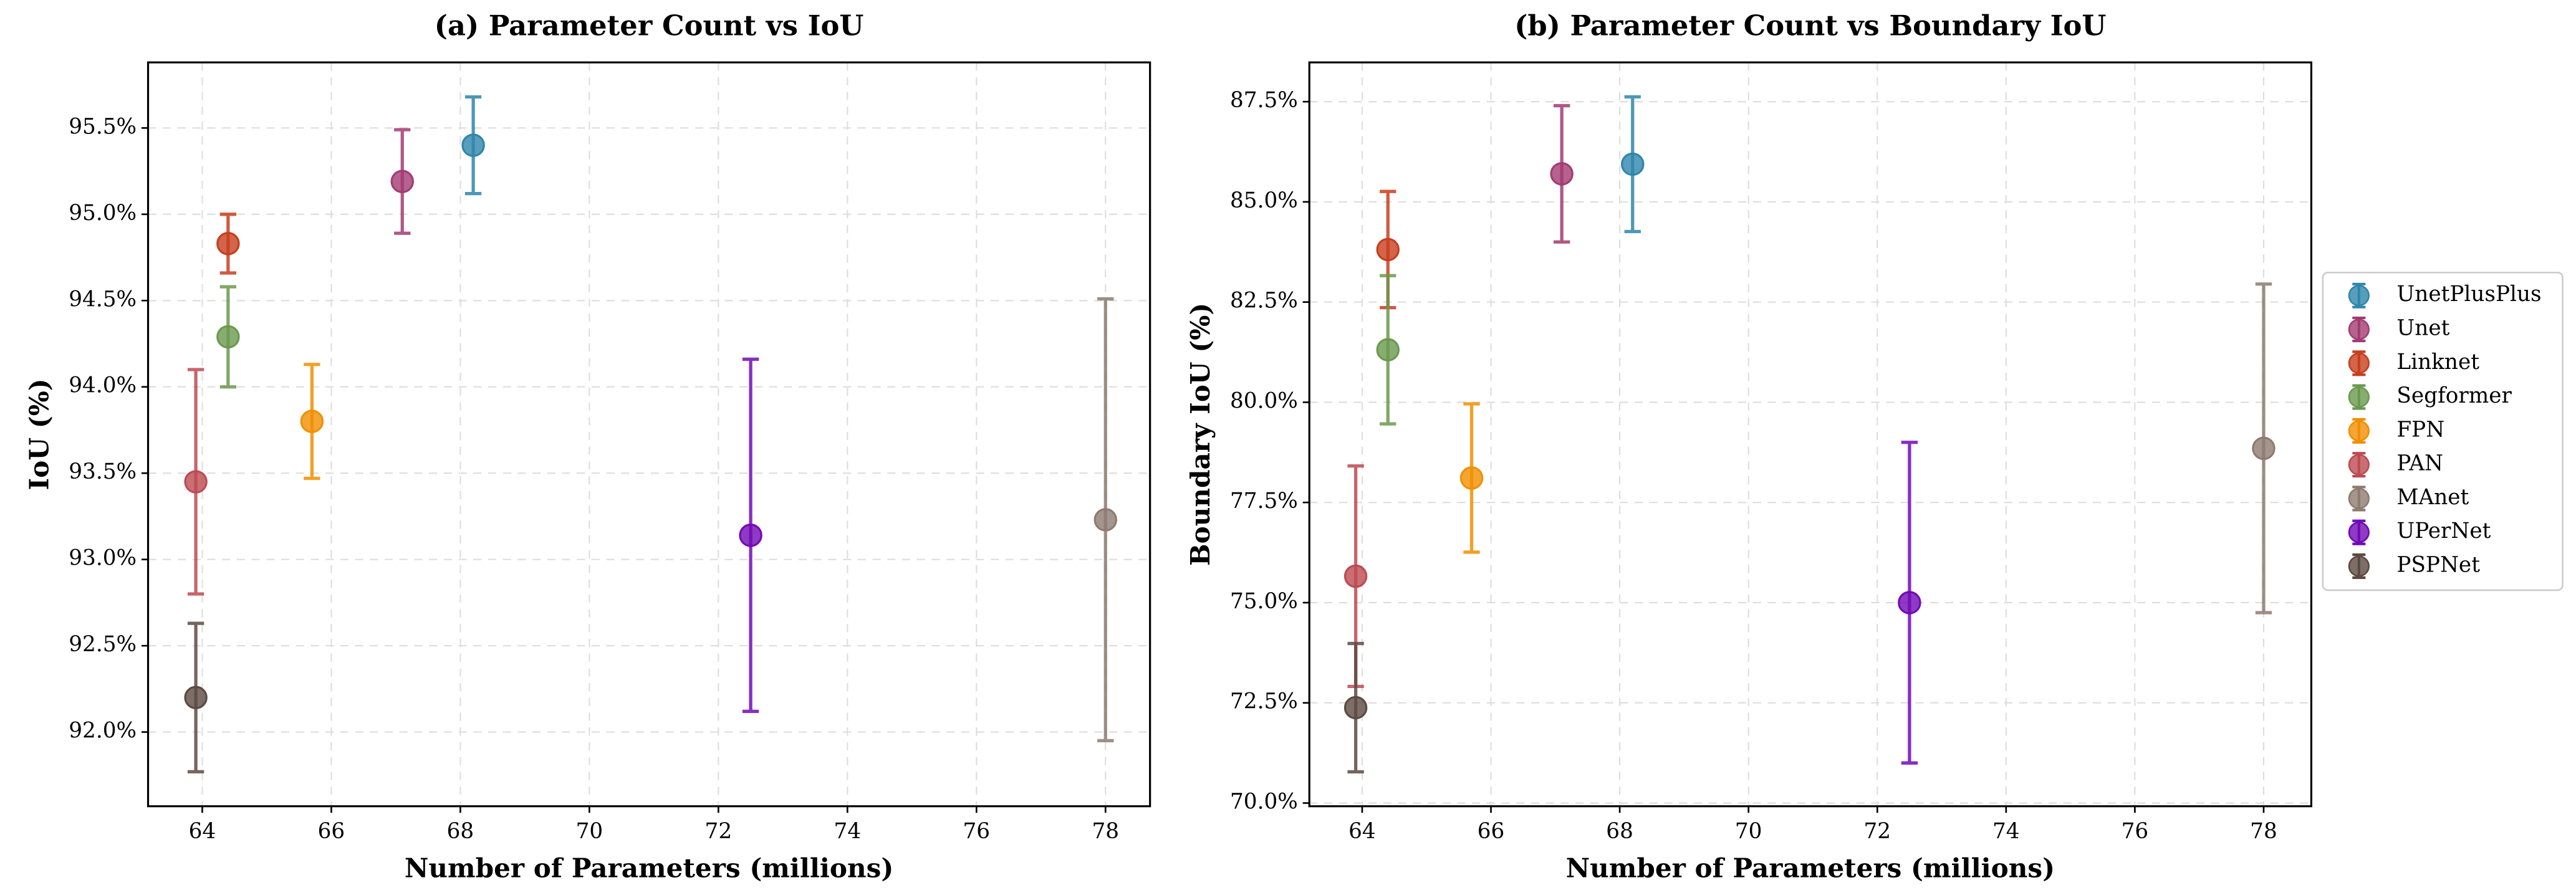 The height and width of the screenshot is (890, 2576). I want to click on y-tick-label: 77.5%, so click(1264, 501).